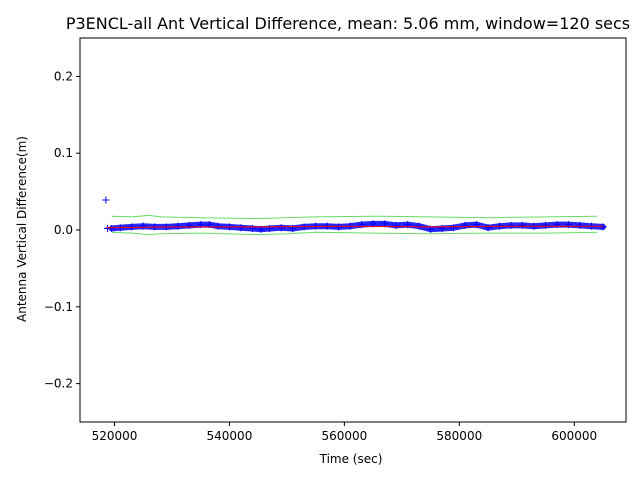 Image resolution: width=640 pixels, height=480 pixels. Describe the element at coordinates (58, 307) in the screenshot. I see `y-tick-label: −0.1` at that location.